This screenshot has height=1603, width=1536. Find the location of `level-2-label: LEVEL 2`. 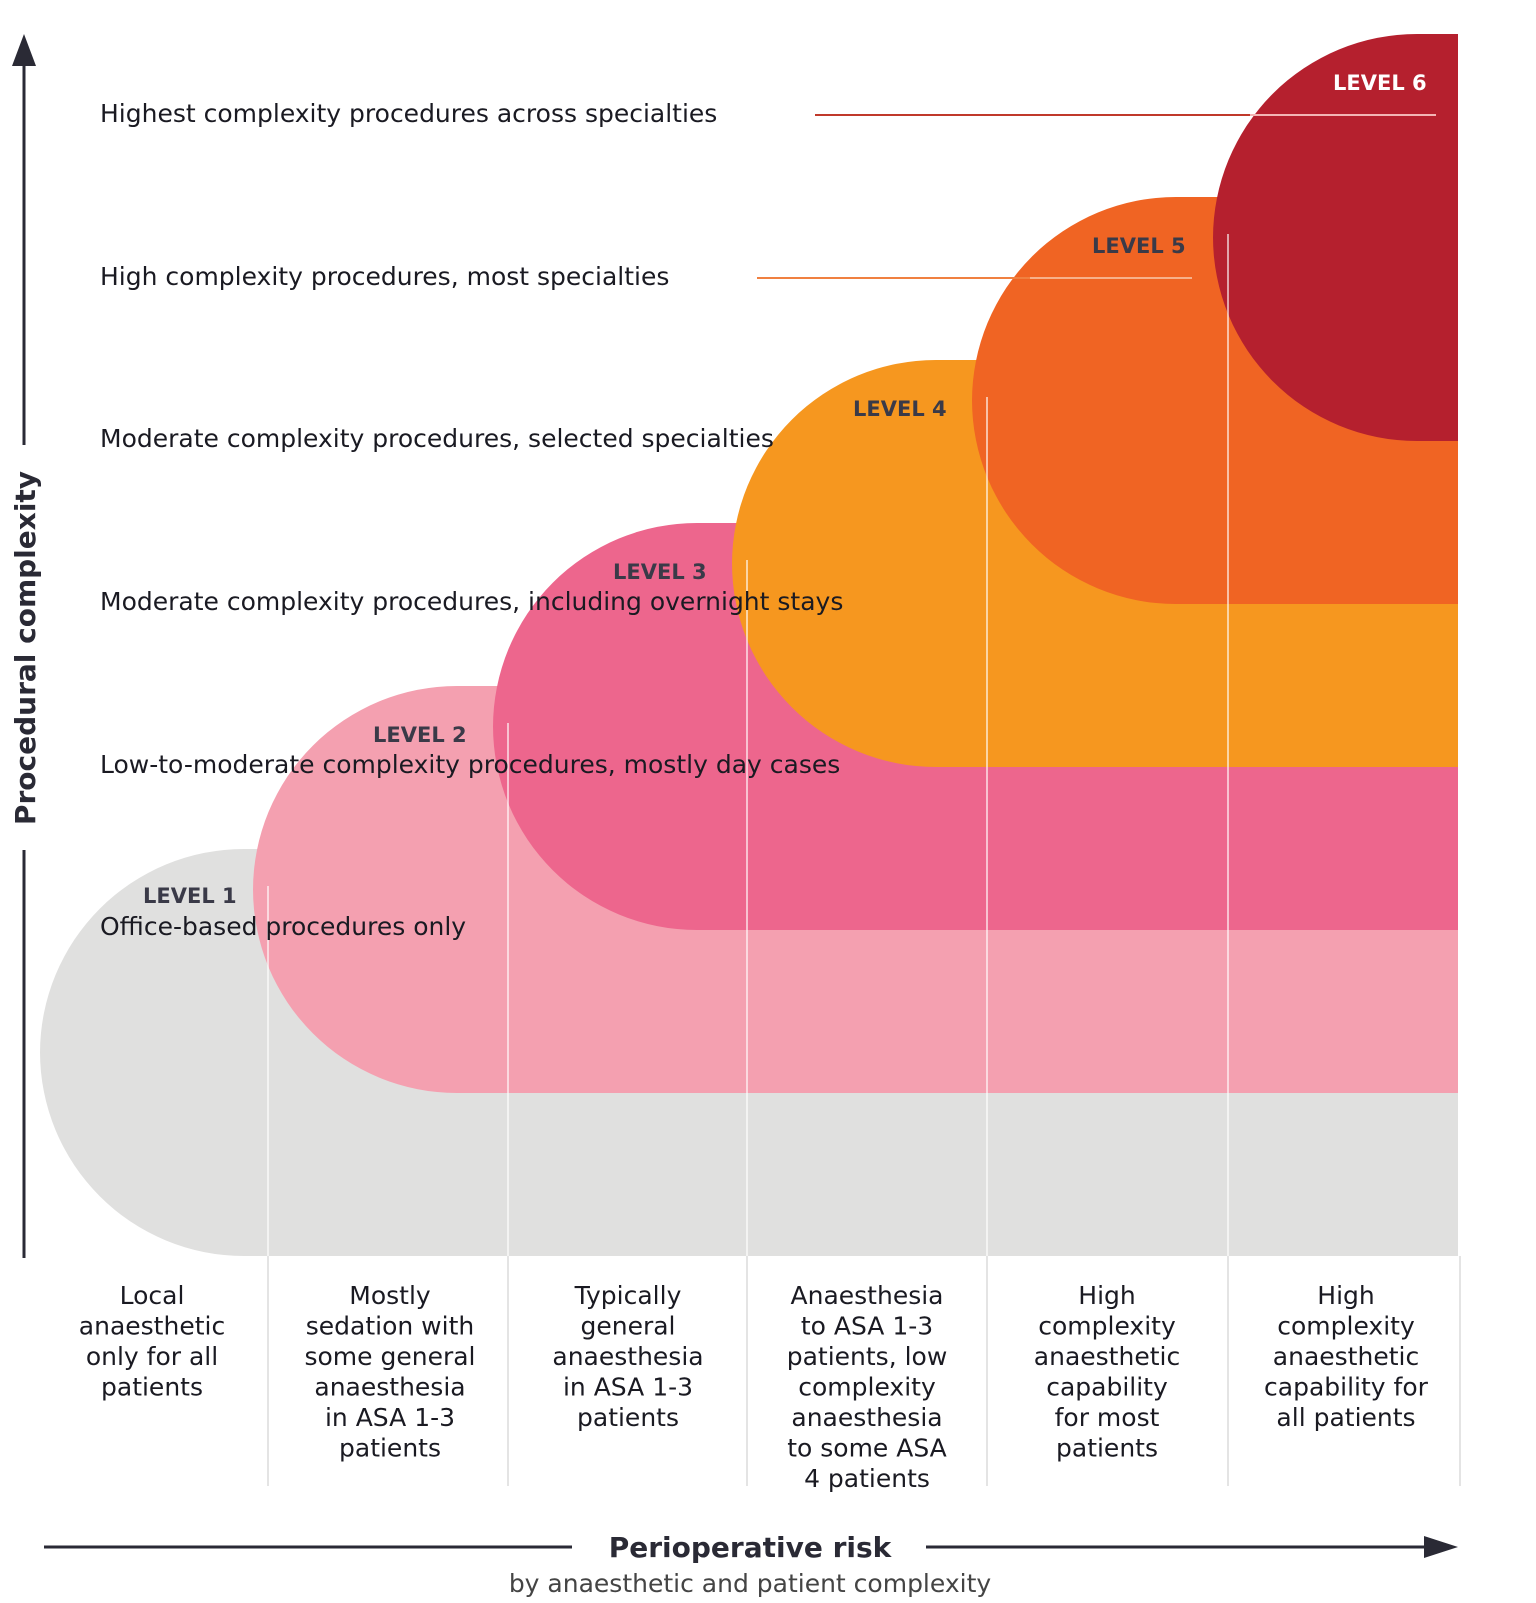

level-2-label: LEVEL 2 is located at coordinates (420, 735).